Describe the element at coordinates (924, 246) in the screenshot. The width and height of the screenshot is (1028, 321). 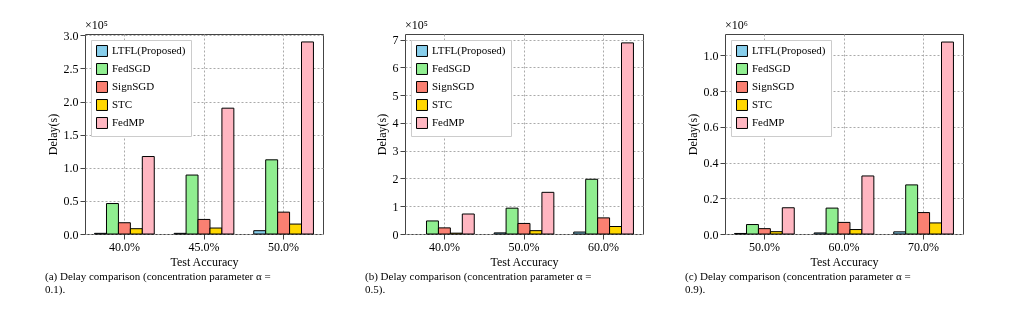
I see `x-tick-label: 70.0%` at that location.